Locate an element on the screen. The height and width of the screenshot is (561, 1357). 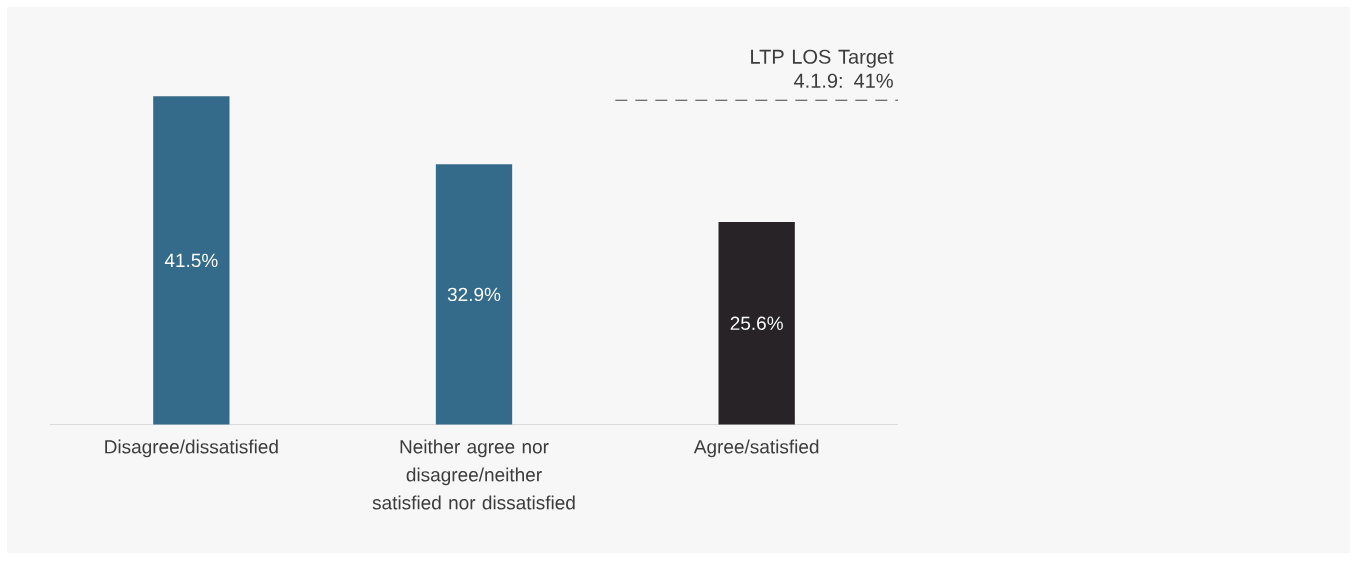
x-tick-label: Agree/satisfied is located at coordinates (756, 448).